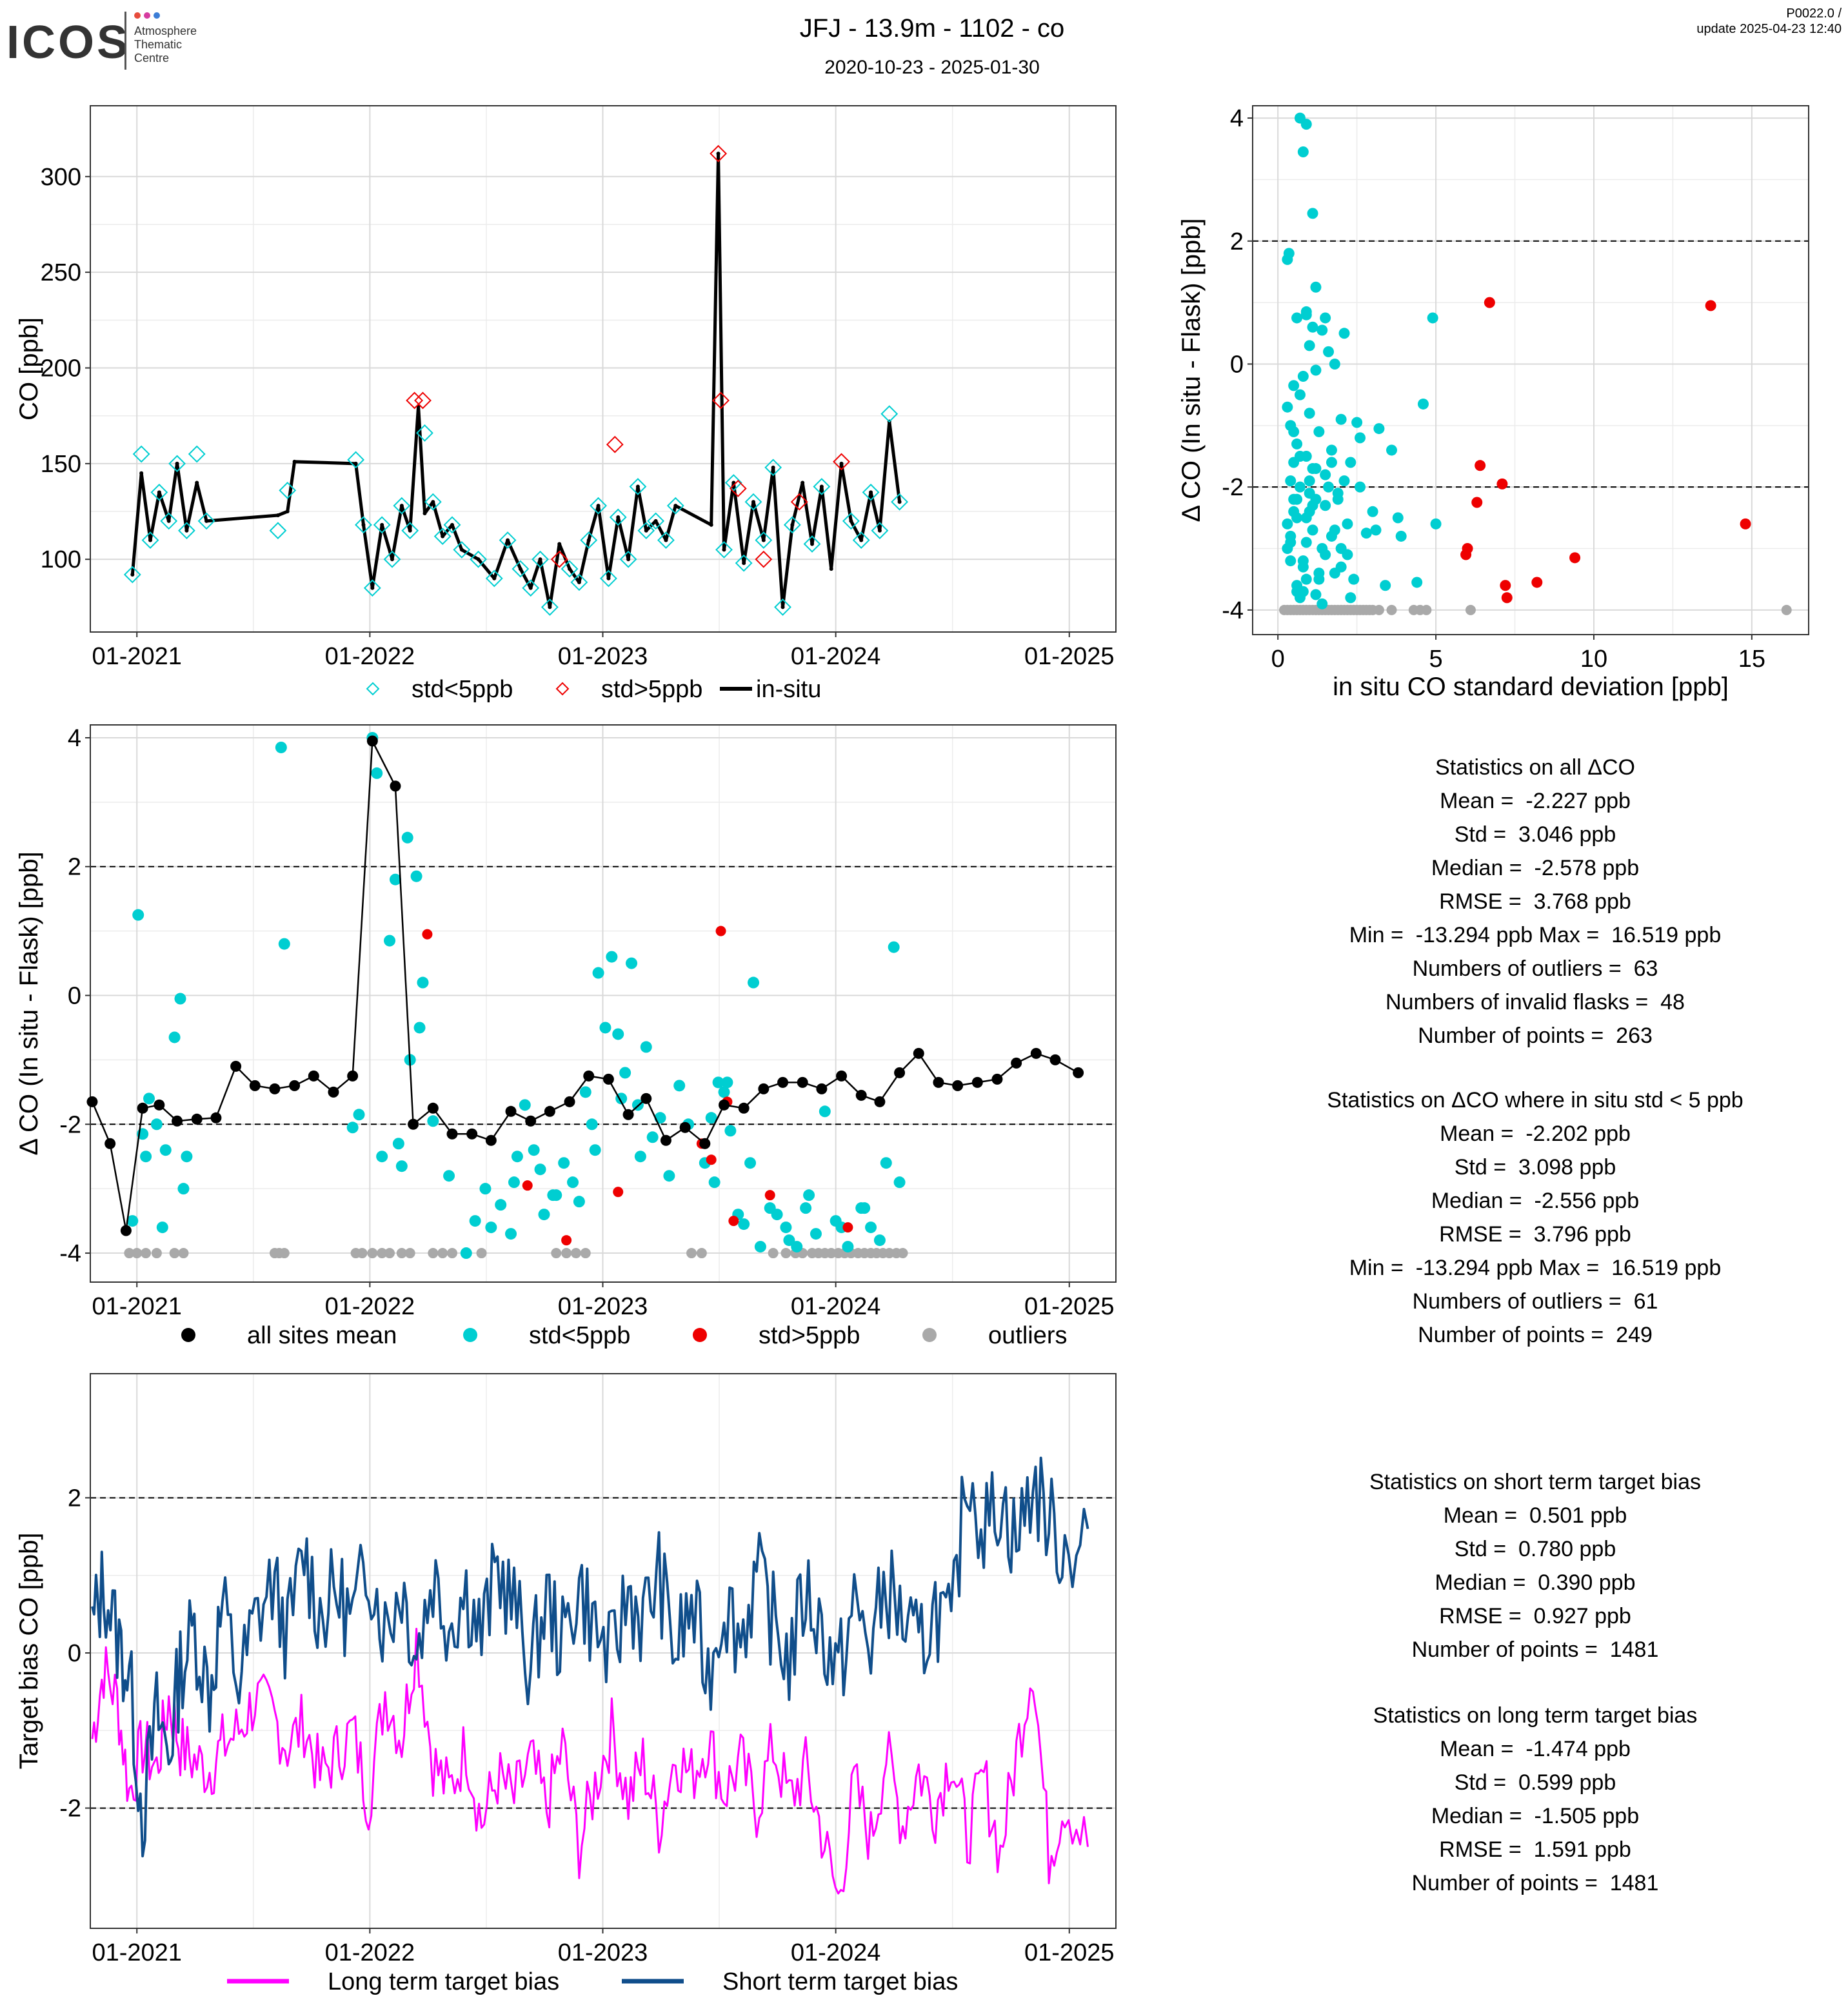 The image size is (1848, 2007). I want to click on y-axis-label: Δ CO (In situ - Flask) [ppb], so click(29, 1003).